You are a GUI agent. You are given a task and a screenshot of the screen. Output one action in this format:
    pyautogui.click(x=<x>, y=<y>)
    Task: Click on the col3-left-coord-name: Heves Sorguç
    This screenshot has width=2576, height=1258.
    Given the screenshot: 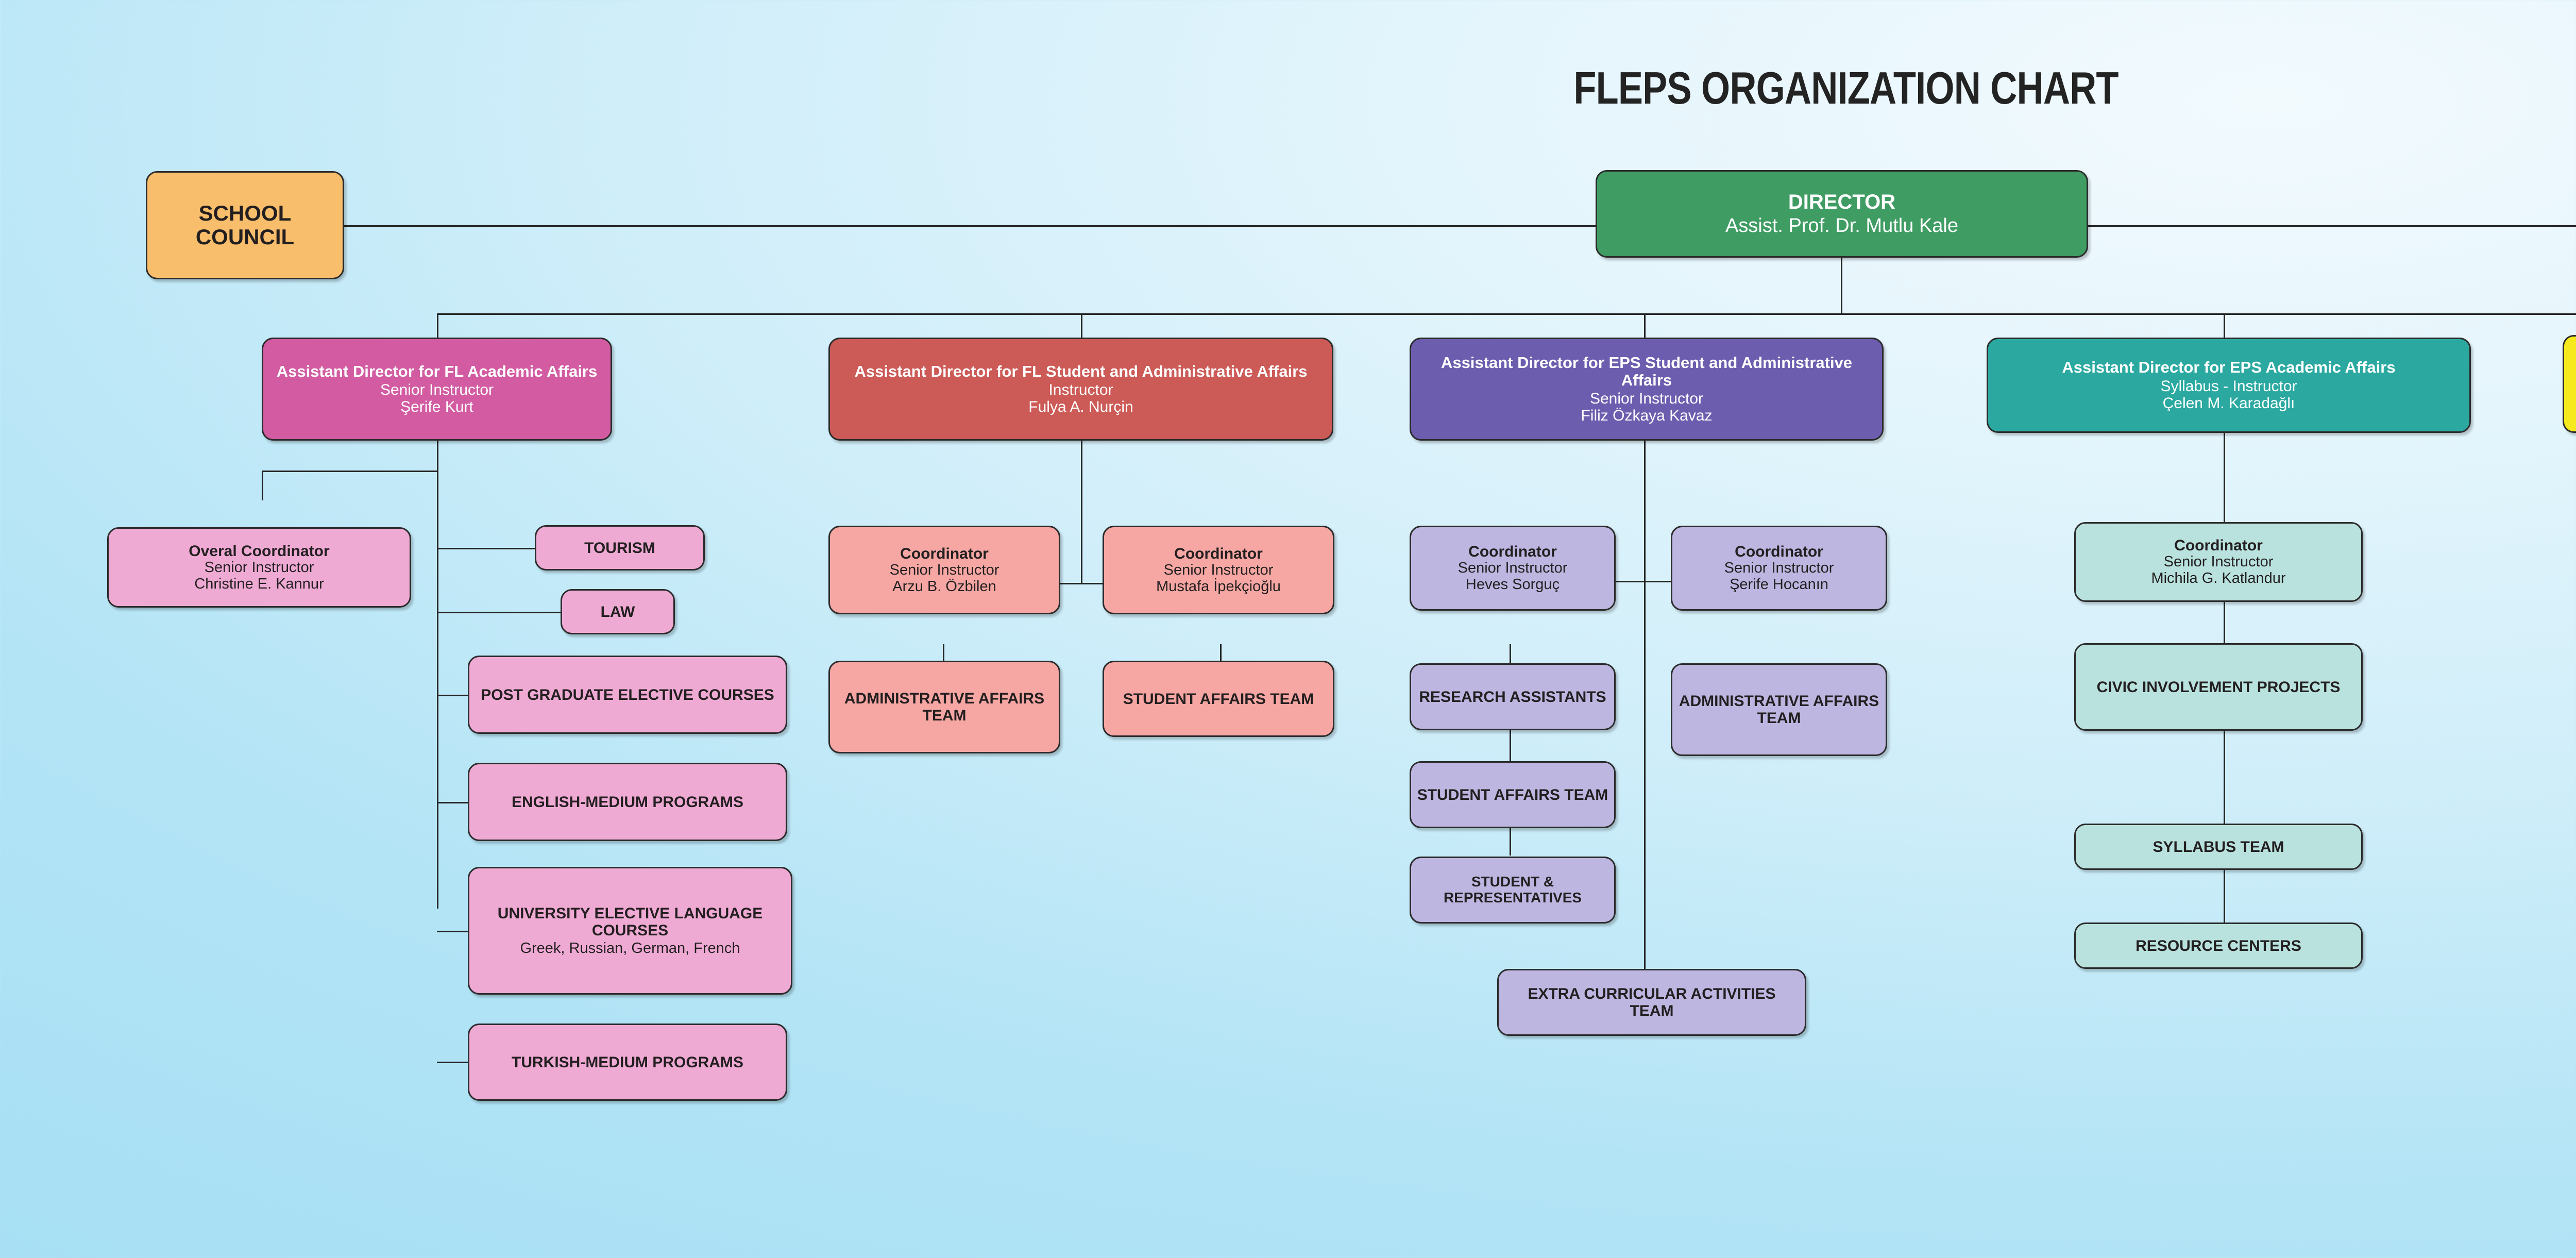 What is the action you would take?
    pyautogui.click(x=1512, y=584)
    